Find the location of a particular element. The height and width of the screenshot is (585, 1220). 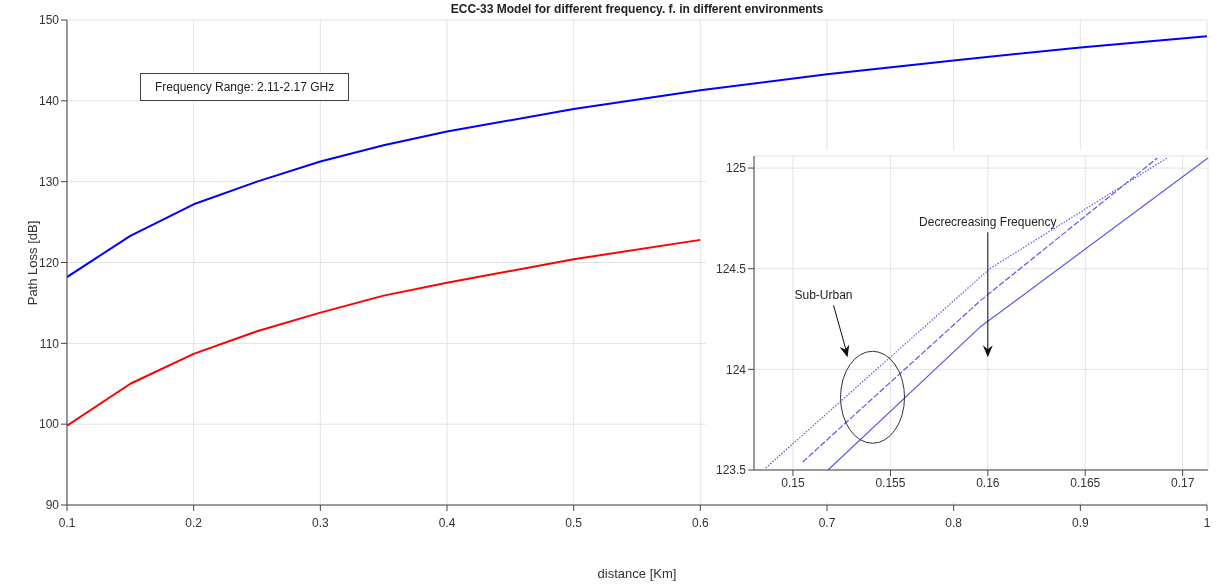

x-tick-label: 0.8 is located at coordinates (954, 523).